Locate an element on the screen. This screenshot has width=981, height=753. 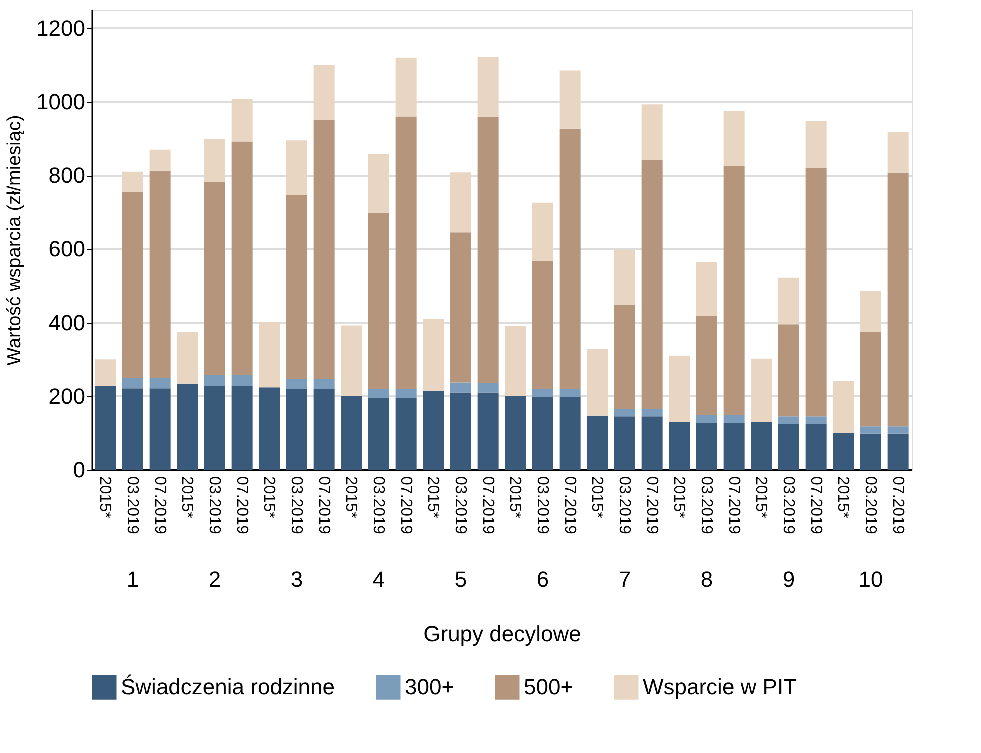
text: 3 is located at coordinates (297, 579).